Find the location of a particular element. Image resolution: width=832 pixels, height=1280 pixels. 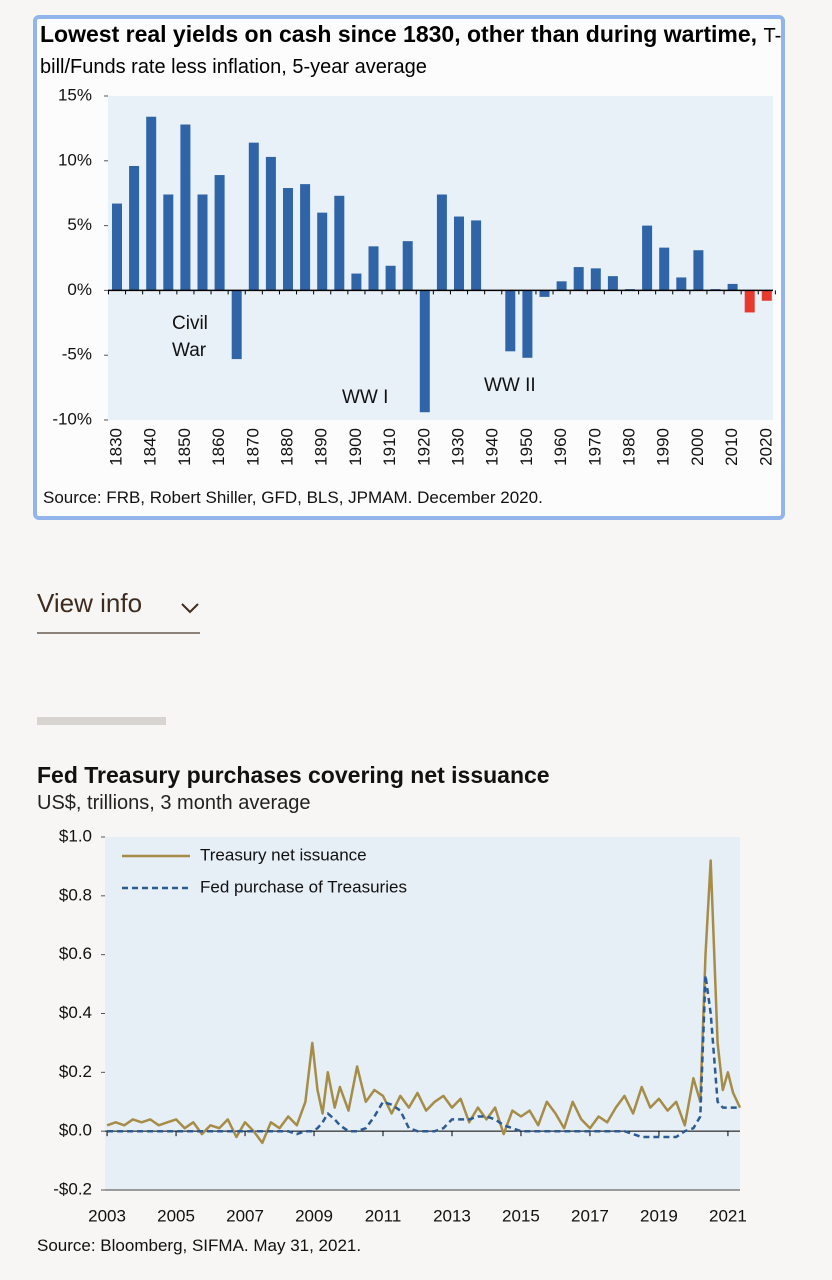

view-info-label: View info is located at coordinates (90, 603).